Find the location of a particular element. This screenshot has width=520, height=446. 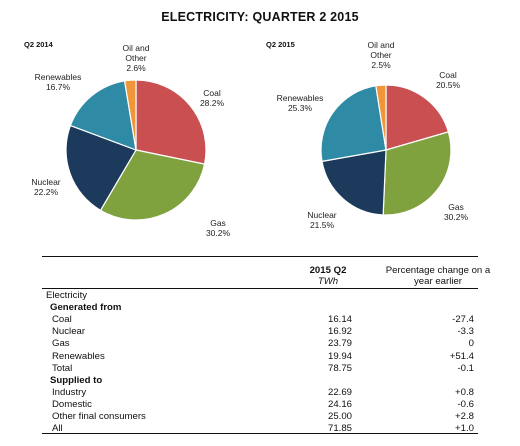

pie-slice-label: Renewables 16.7% is located at coordinates (58, 82).